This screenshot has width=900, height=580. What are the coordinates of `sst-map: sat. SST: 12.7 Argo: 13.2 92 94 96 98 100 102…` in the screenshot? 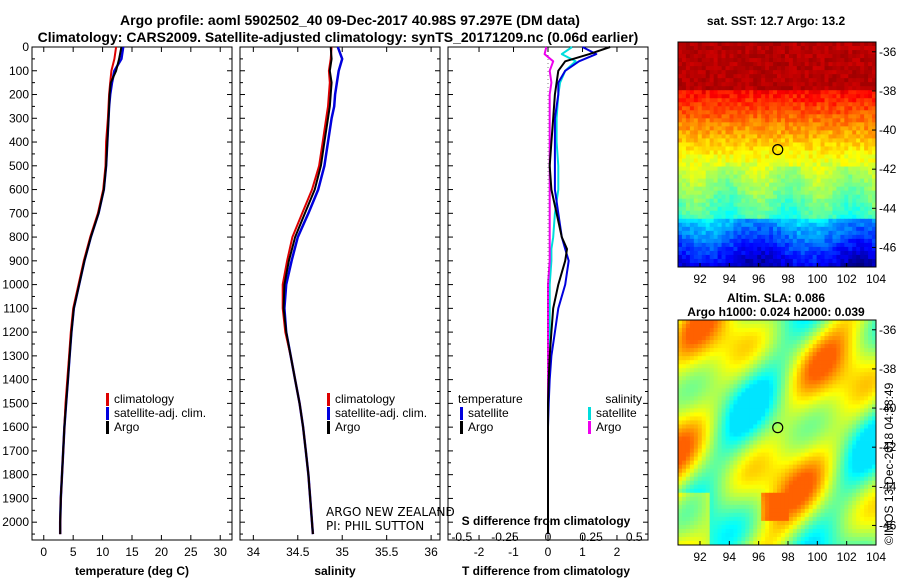 It's located at (787, 150).